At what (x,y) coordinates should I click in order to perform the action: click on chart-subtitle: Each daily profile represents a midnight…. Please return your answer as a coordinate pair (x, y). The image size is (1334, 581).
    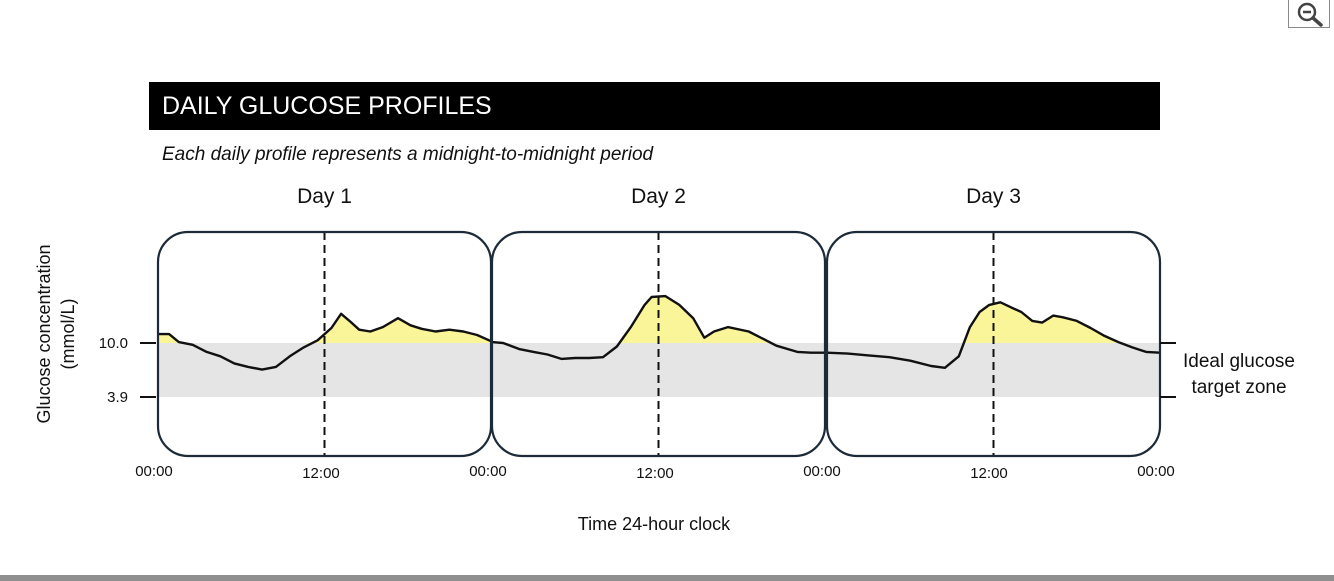
    Looking at the image, I should click on (408, 154).